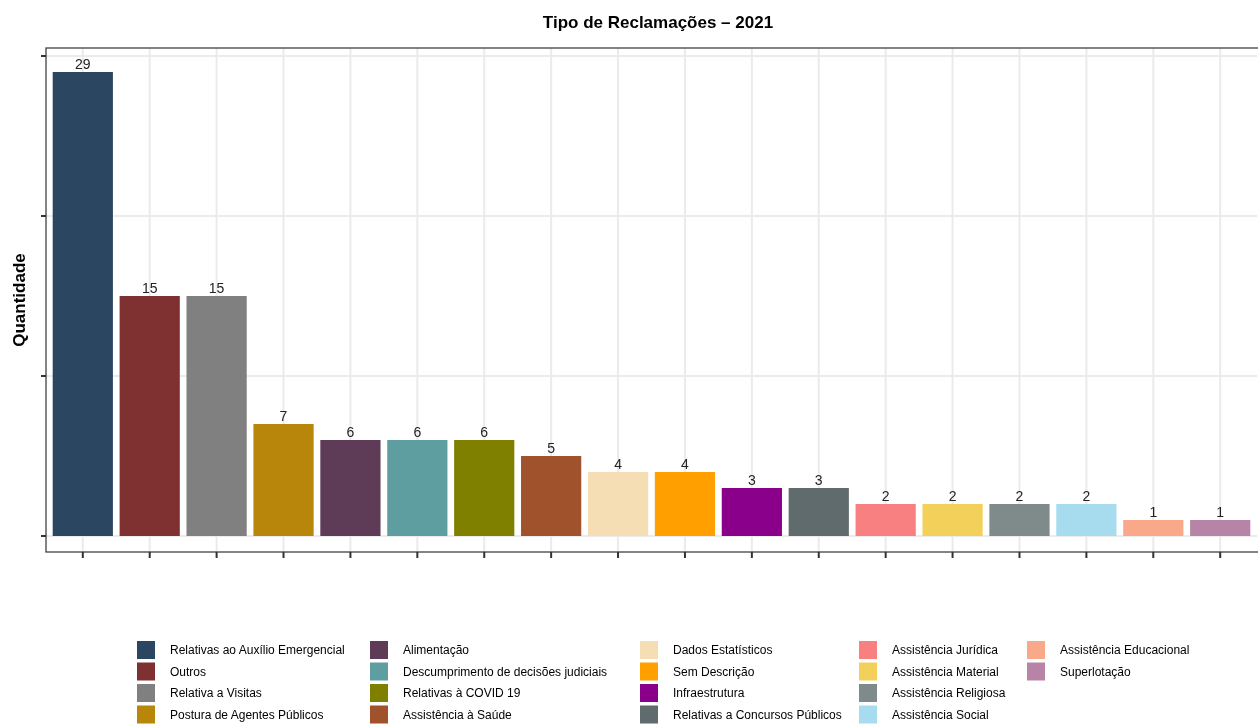  I want to click on legend-label: Assistência Material, so click(945, 671).